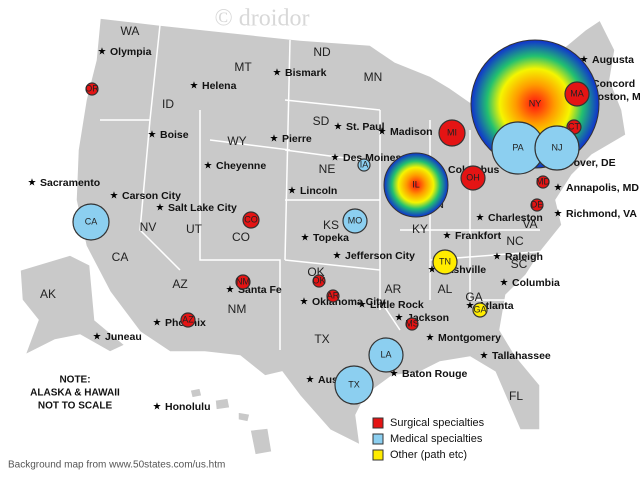  Describe the element at coordinates (437, 423) in the screenshot. I see `legend-label: Surgical specialties` at that location.